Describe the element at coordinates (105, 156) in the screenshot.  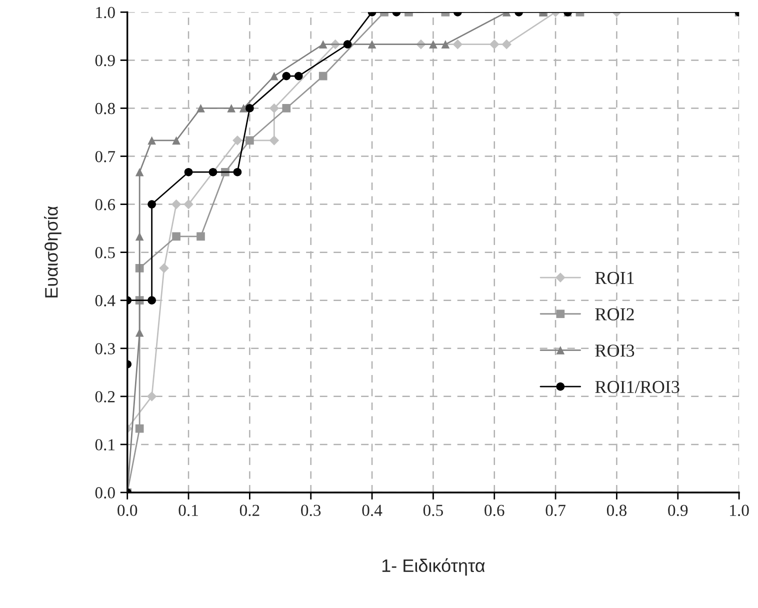
I see `y-tick-label: 0.7` at that location.